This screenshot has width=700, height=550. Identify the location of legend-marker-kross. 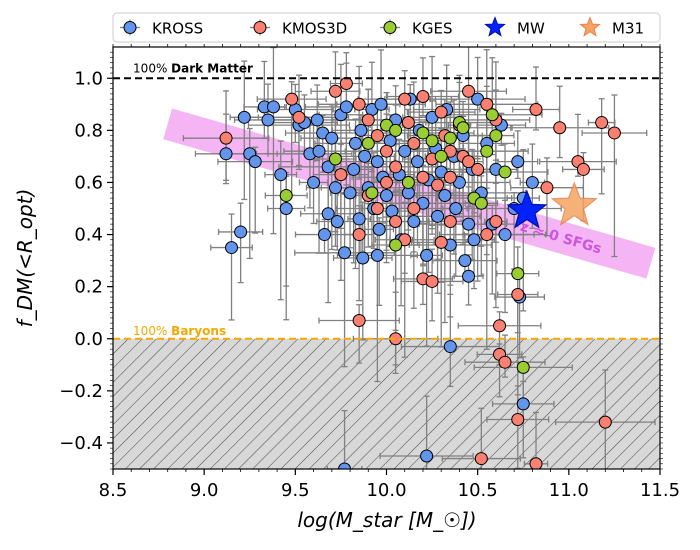
(130, 27).